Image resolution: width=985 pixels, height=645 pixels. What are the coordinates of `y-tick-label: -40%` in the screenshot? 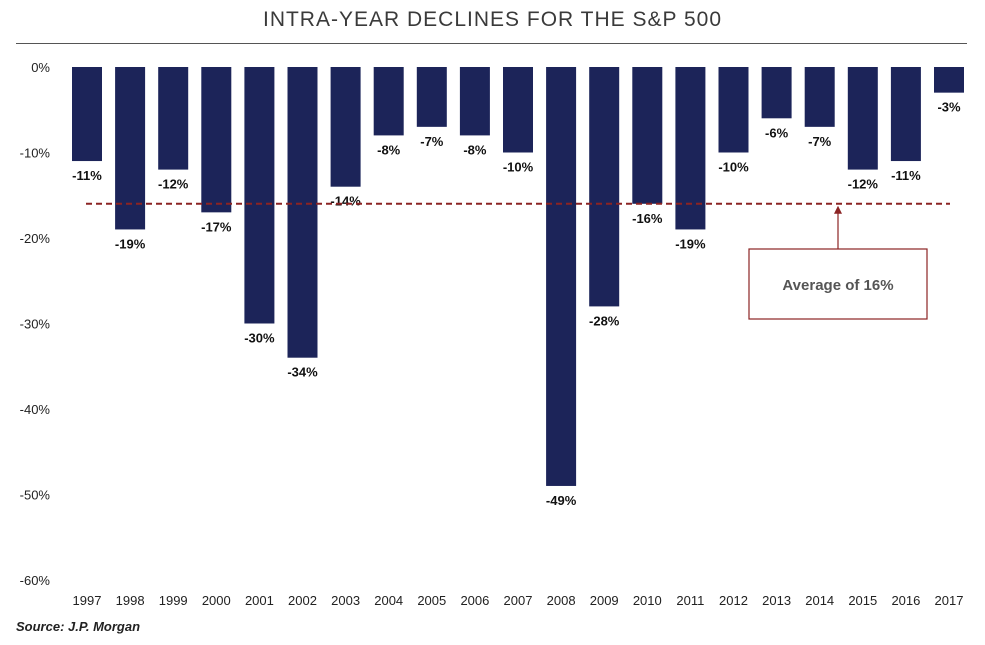 It's located at (35, 409).